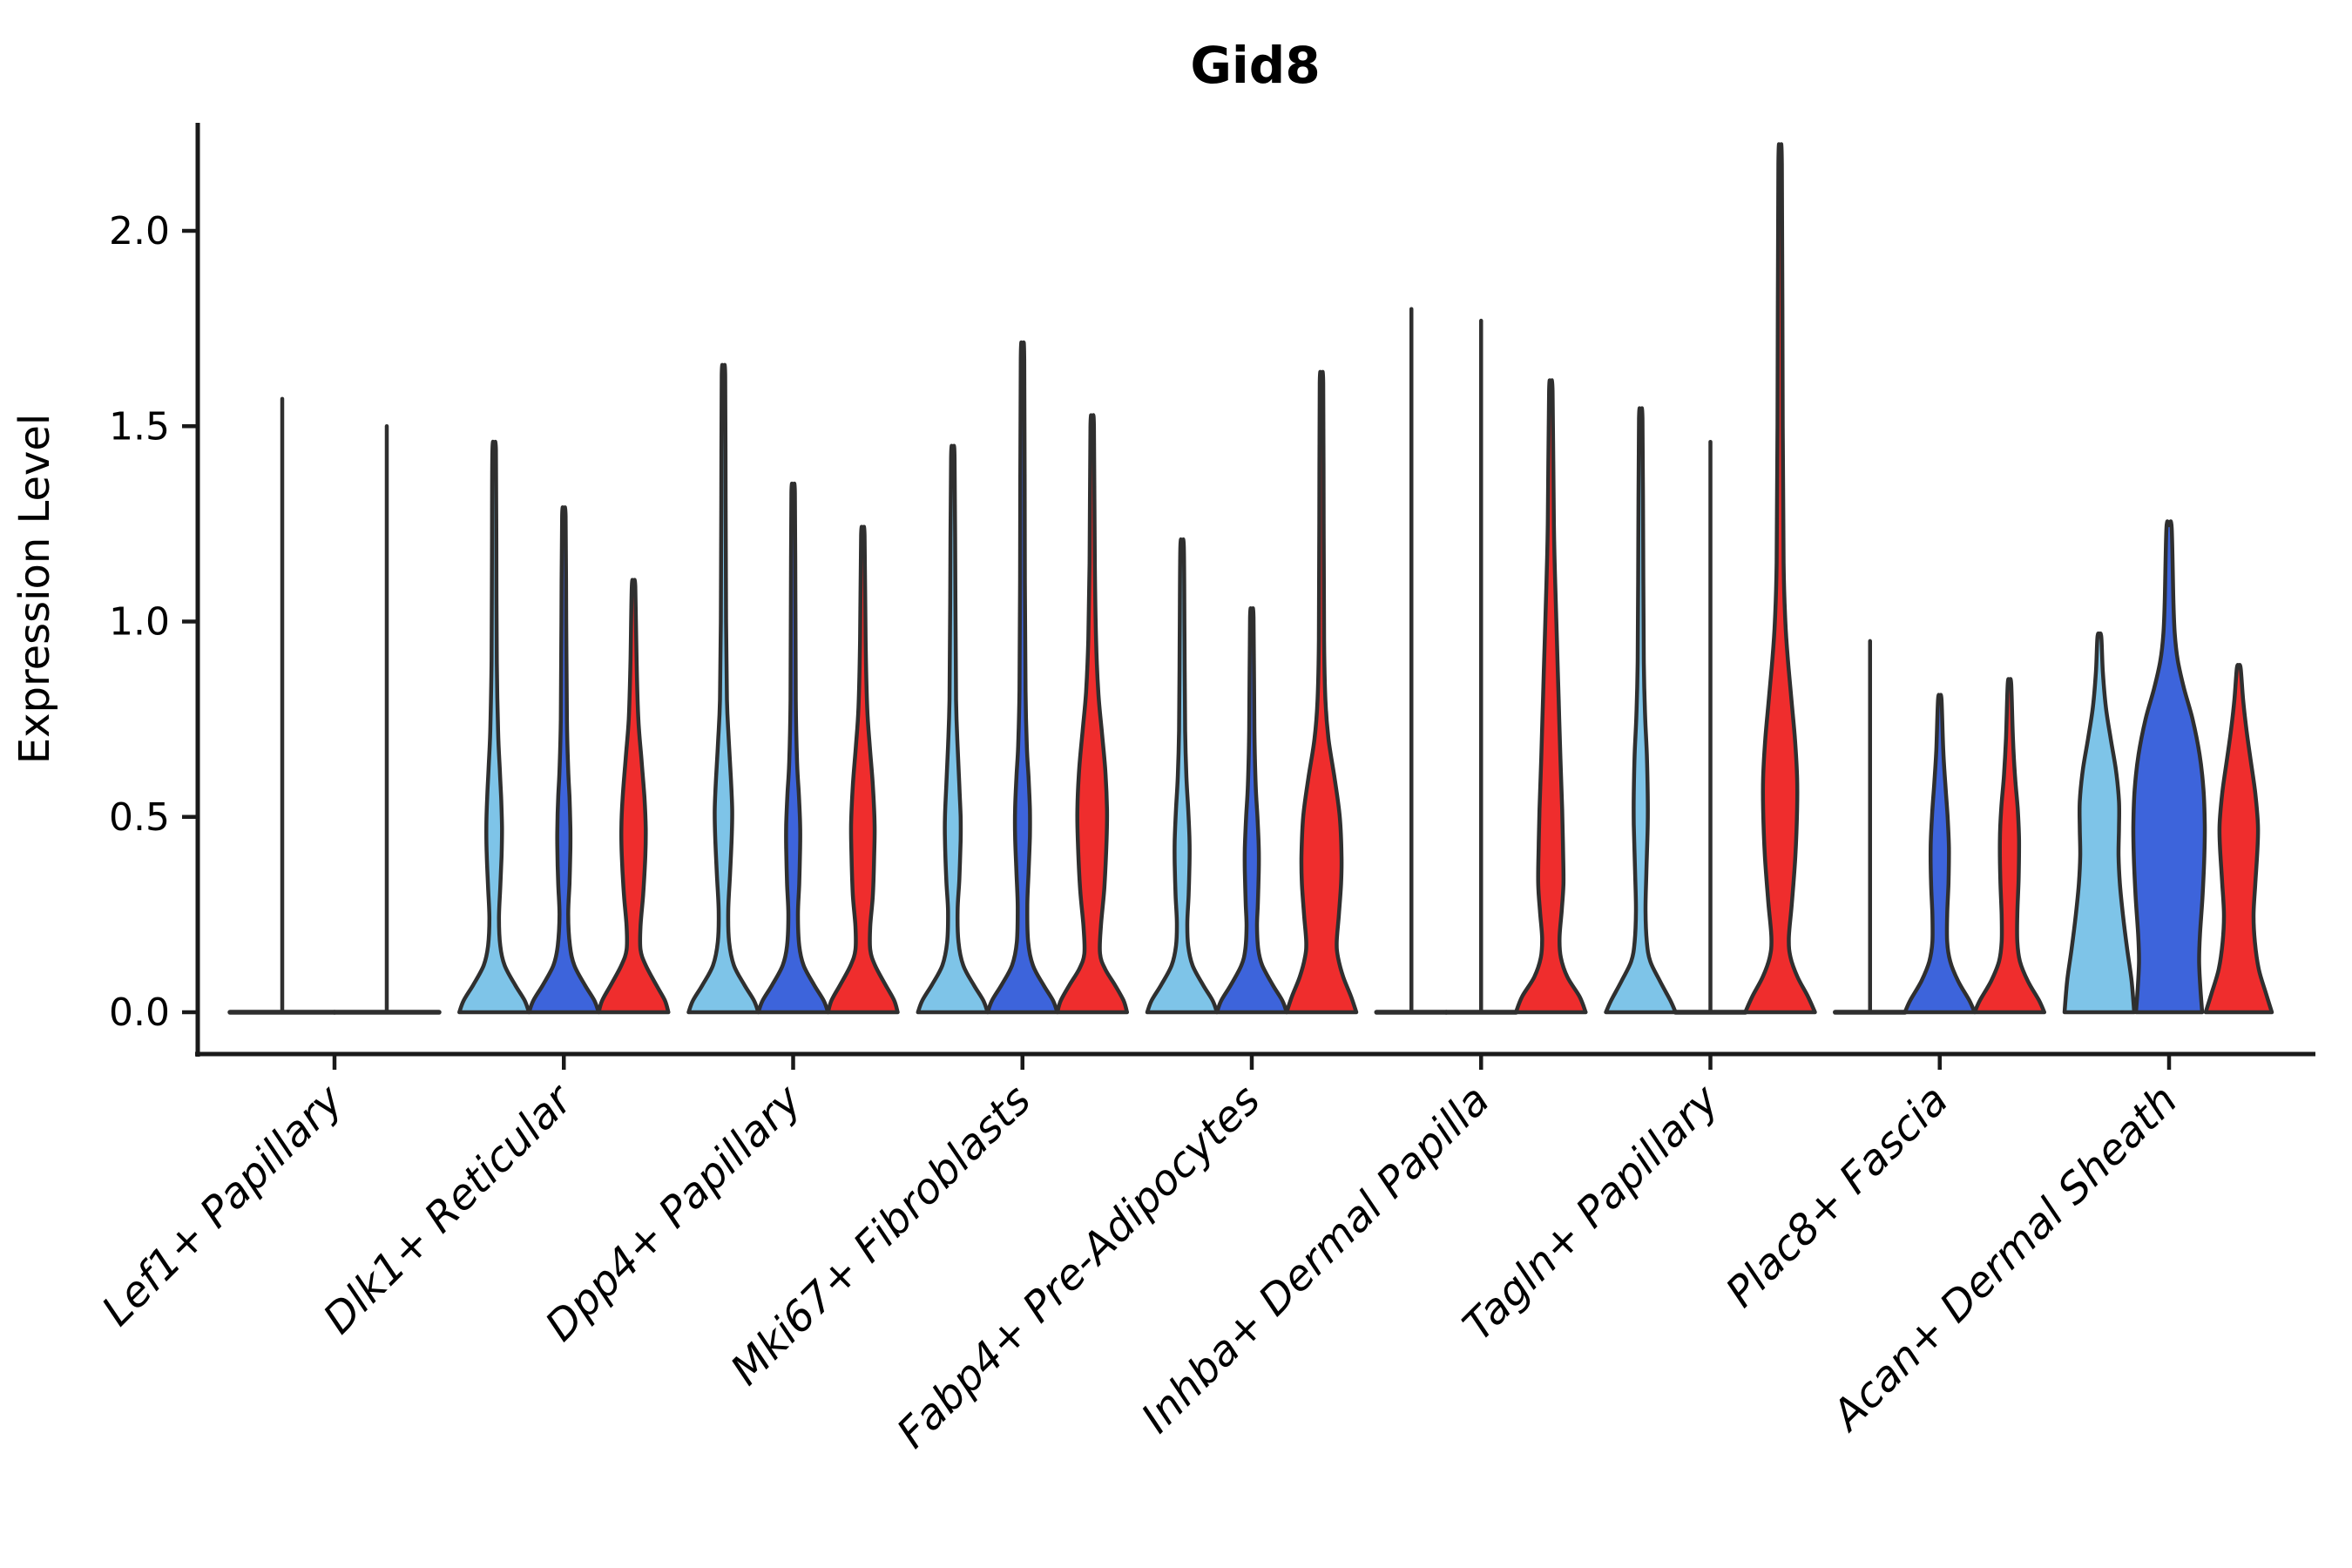 This screenshot has width=2352, height=1568. Describe the element at coordinates (2099, 823) in the screenshot. I see `violin-8-lightblue` at that location.